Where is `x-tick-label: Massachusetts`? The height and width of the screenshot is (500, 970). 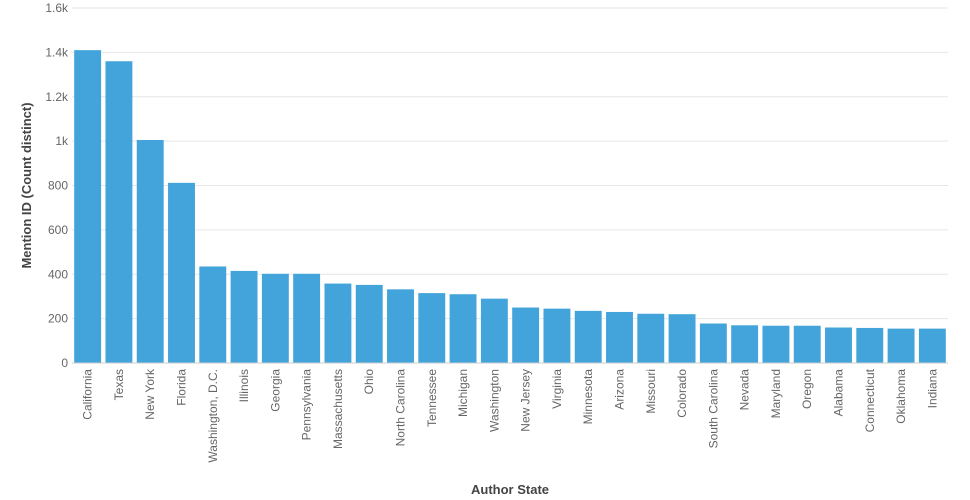 x-tick-label: Massachusetts is located at coordinates (338, 409).